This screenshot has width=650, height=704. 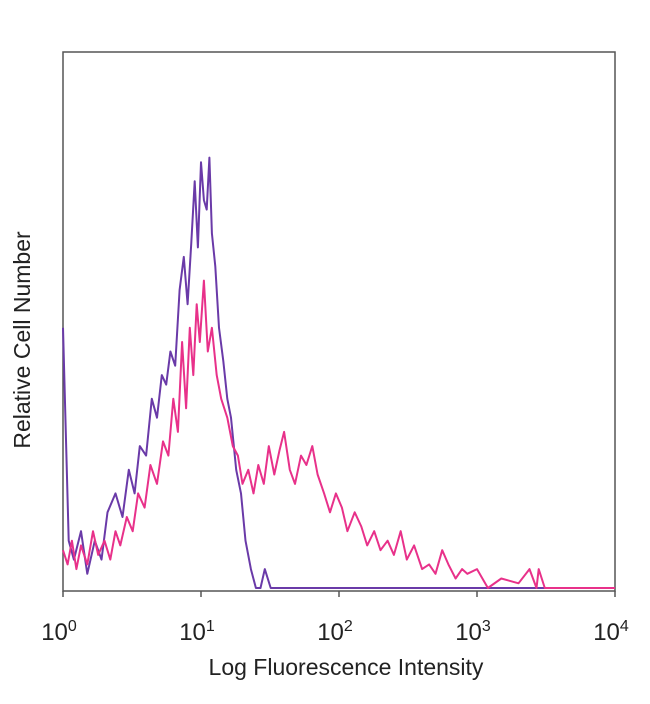 I want to click on x-tick-label: 10³, so click(x=473, y=632).